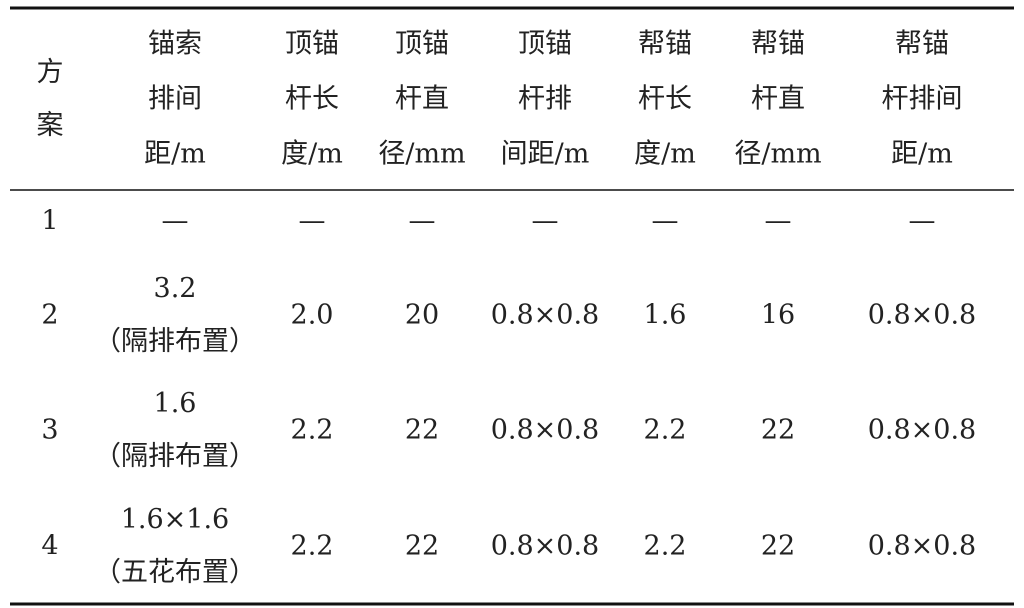  Describe the element at coordinates (49, 221) in the screenshot. I see `cell: 1` at that location.